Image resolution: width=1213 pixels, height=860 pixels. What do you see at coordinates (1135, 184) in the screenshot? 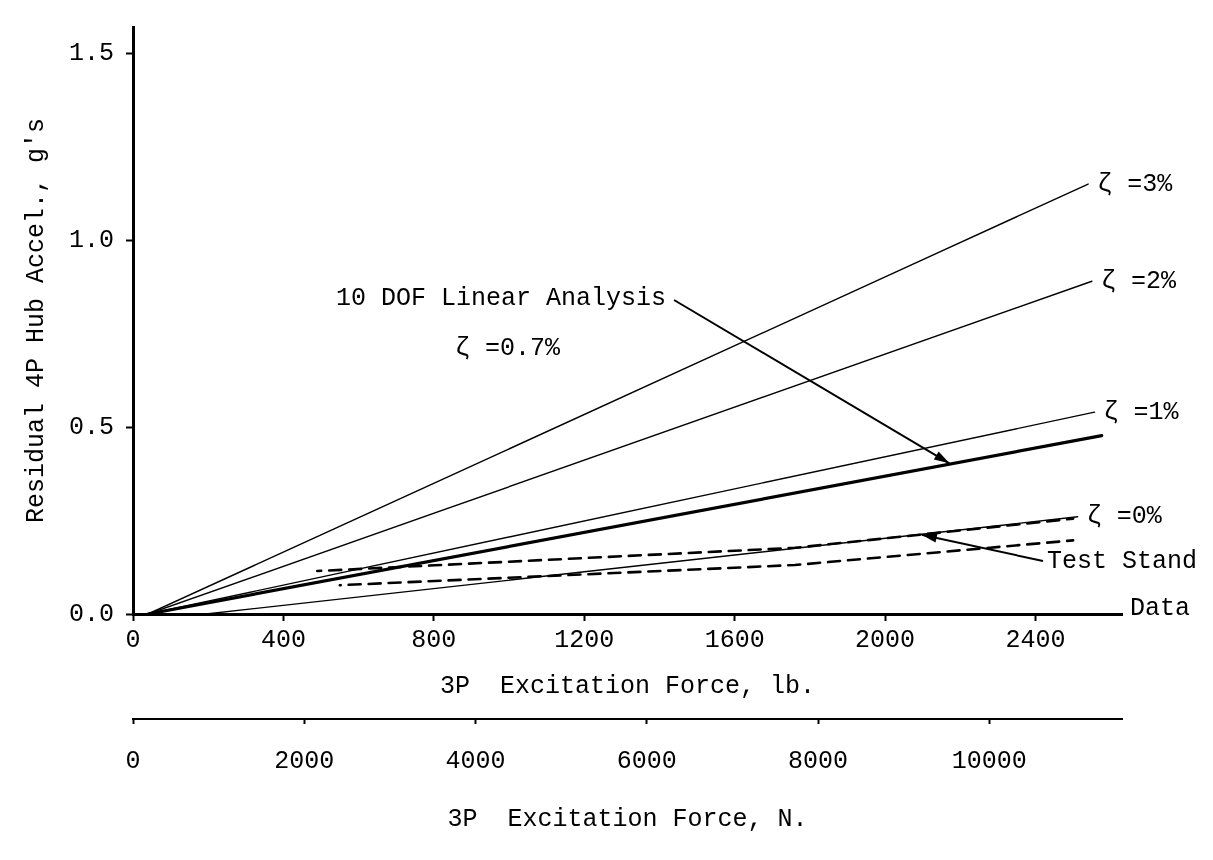
I see `series-label: ζ =3%` at bounding box center [1135, 184].